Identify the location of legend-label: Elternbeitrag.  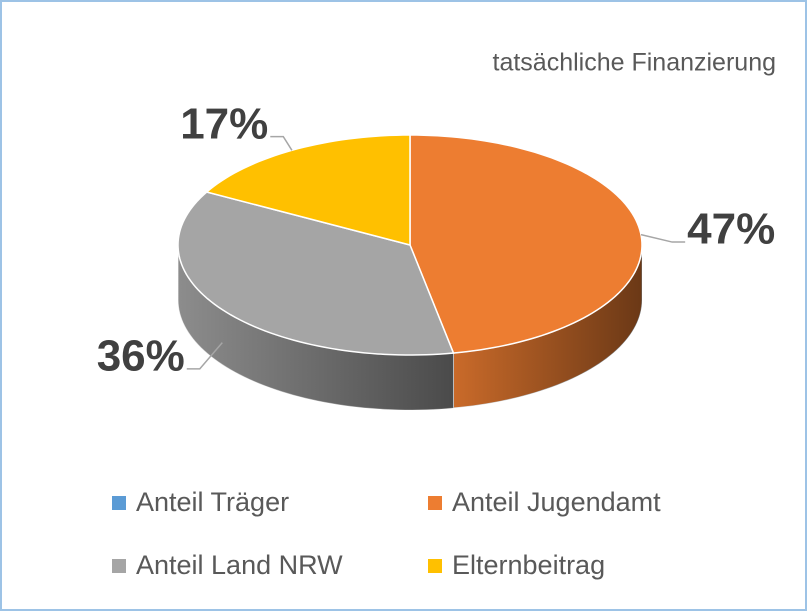
(528, 565).